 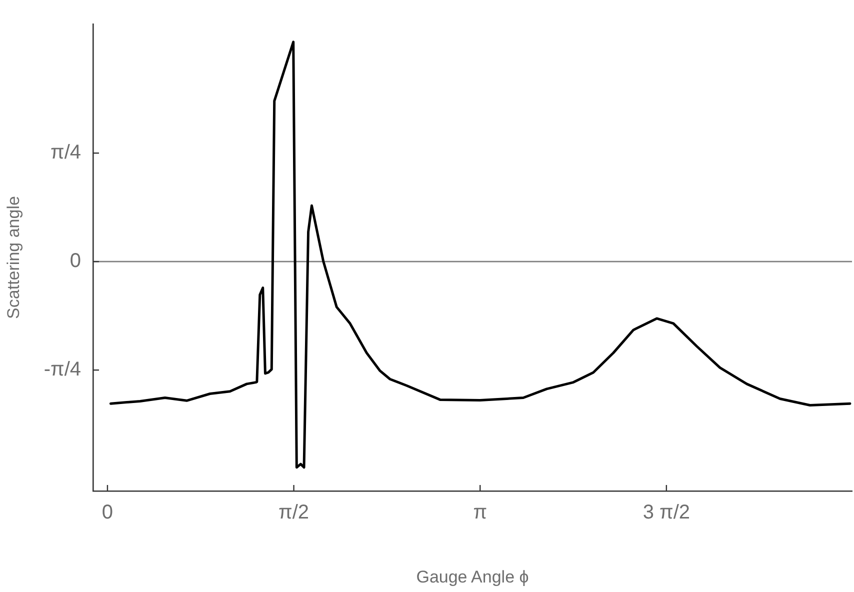 What do you see at coordinates (62, 369) in the screenshot?
I see `y-tick-label: -π/4` at bounding box center [62, 369].